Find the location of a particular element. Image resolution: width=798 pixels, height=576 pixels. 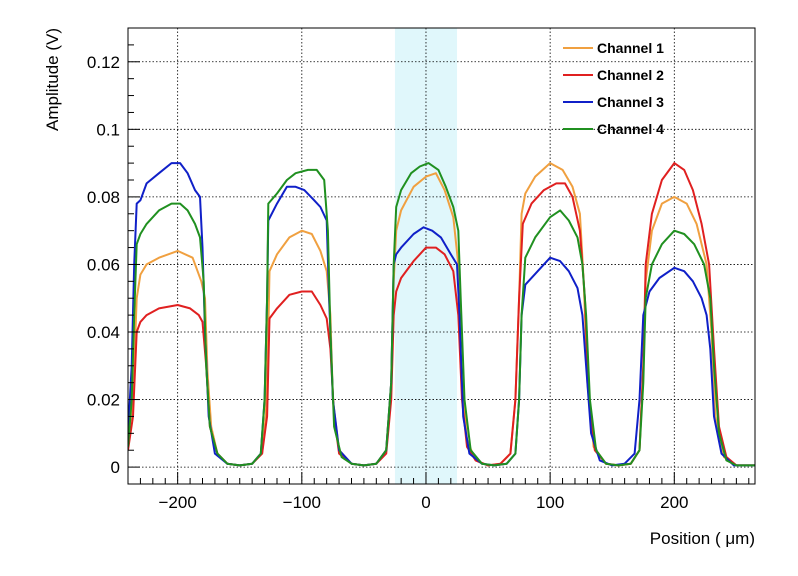

x-tick-label: 100 is located at coordinates (550, 502).